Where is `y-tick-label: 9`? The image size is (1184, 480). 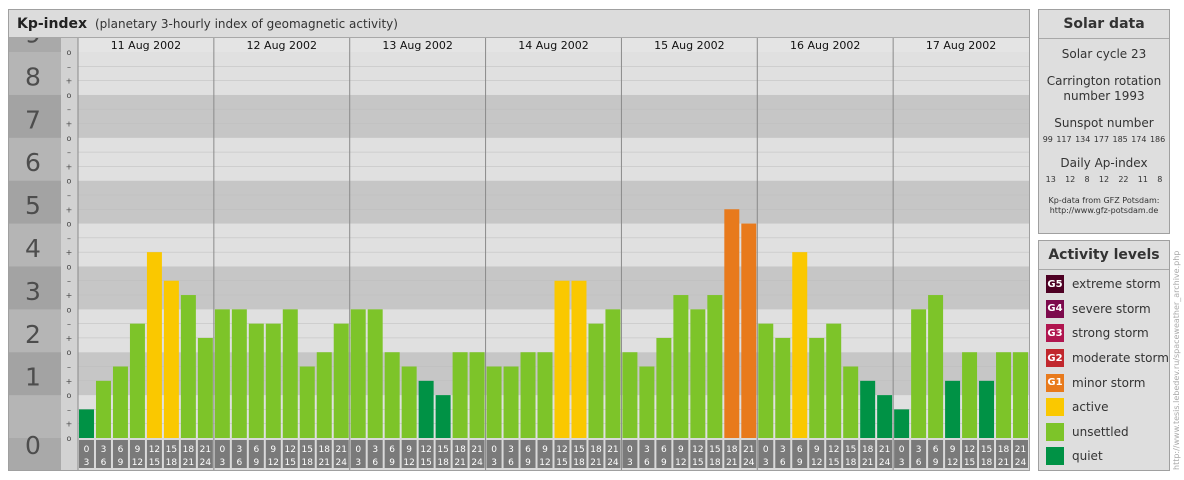 y-tick-label: 9 is located at coordinates (33, 43).